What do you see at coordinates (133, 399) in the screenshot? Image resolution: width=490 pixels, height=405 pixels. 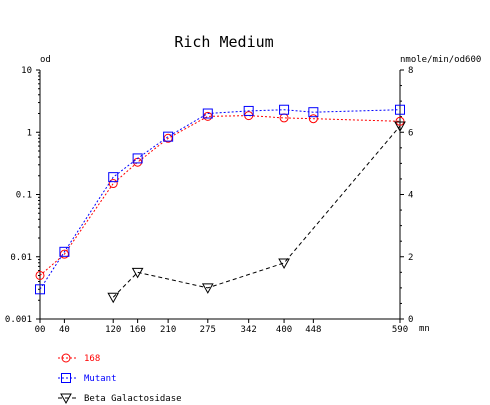 I see `legend-label: Beta Galactosidase` at bounding box center [133, 399].